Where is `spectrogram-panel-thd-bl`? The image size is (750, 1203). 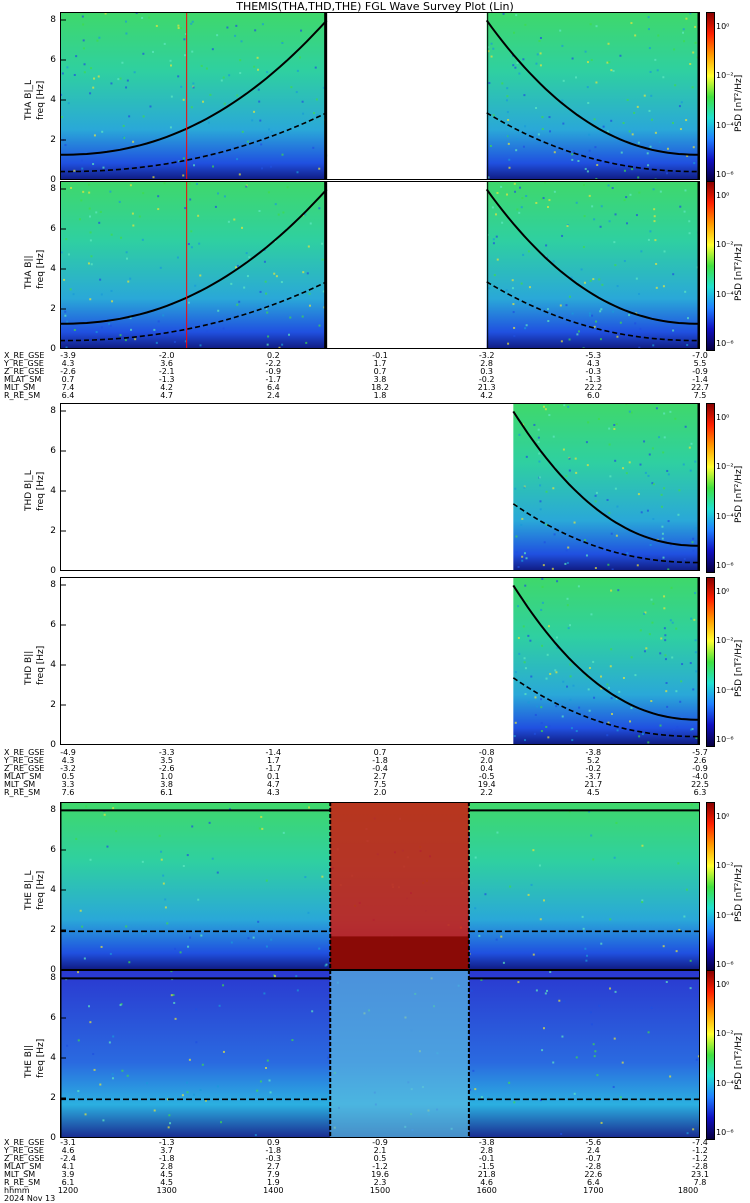 spectrogram-panel-thd-bl is located at coordinates (380, 487).